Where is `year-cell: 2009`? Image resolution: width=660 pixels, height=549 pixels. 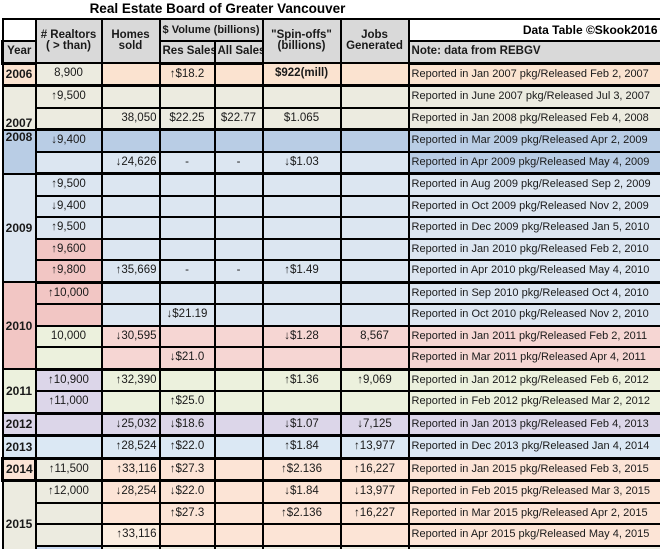
year-cell: 2009 is located at coordinates (19, 227).